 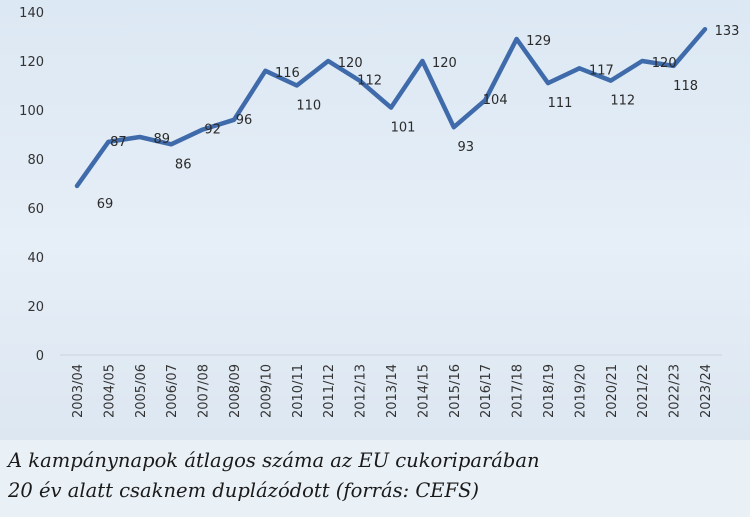 I want to click on y-tick-label: 20, so click(x=35, y=307).